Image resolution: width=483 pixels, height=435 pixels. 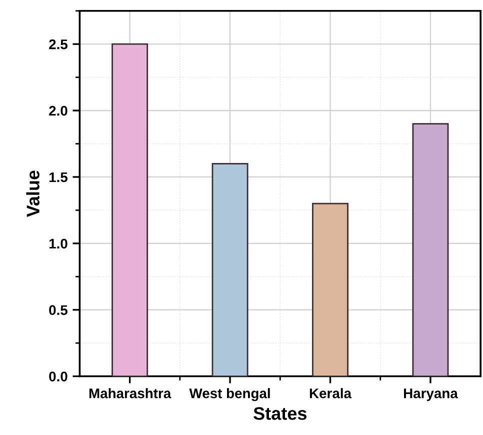 I want to click on x-axis-title: States, so click(x=280, y=413).